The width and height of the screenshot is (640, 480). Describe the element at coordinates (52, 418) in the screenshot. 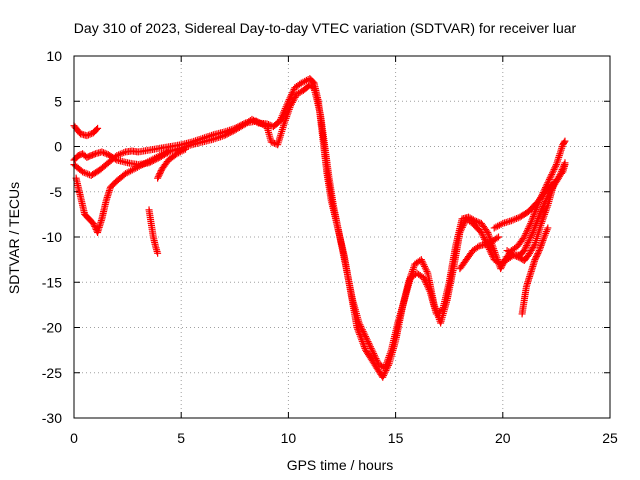

I see `y-tick-label: -30` at that location.